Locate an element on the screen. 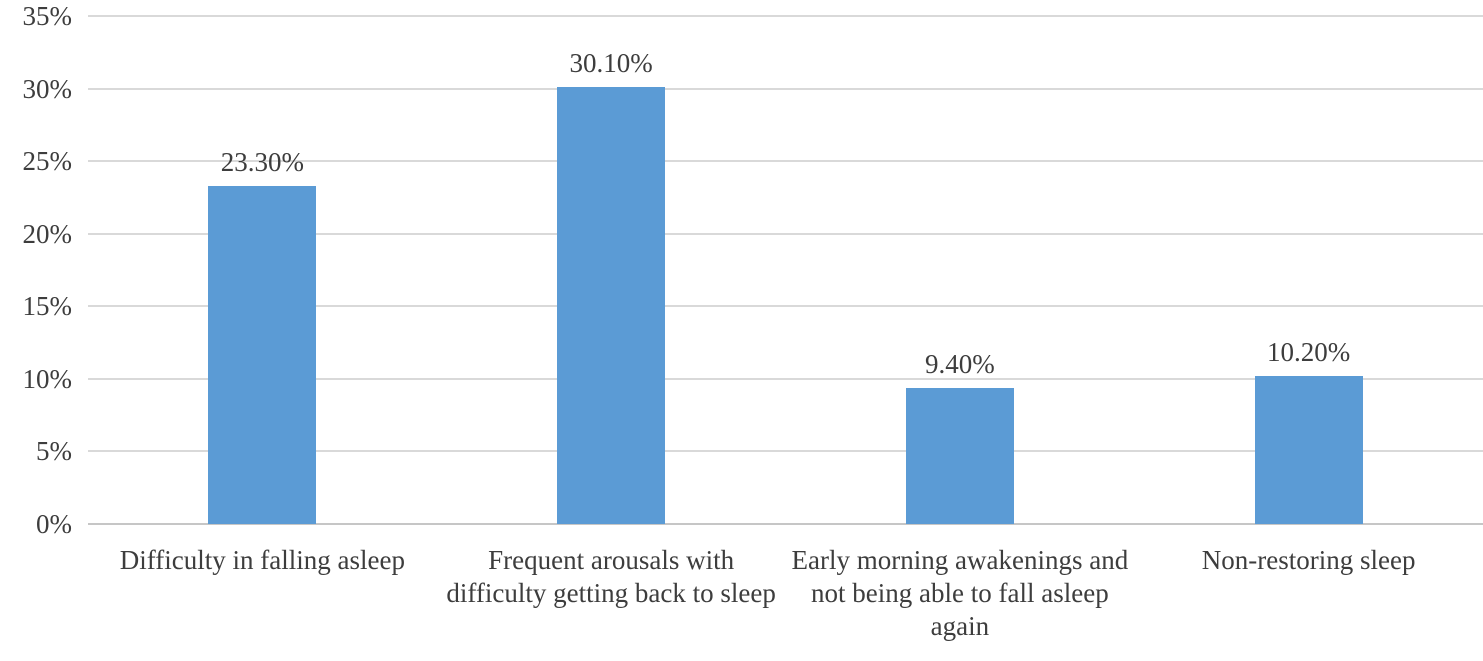 Image resolution: width=1483 pixels, height=661 pixels. y-tick-label: 30% is located at coordinates (47, 88).